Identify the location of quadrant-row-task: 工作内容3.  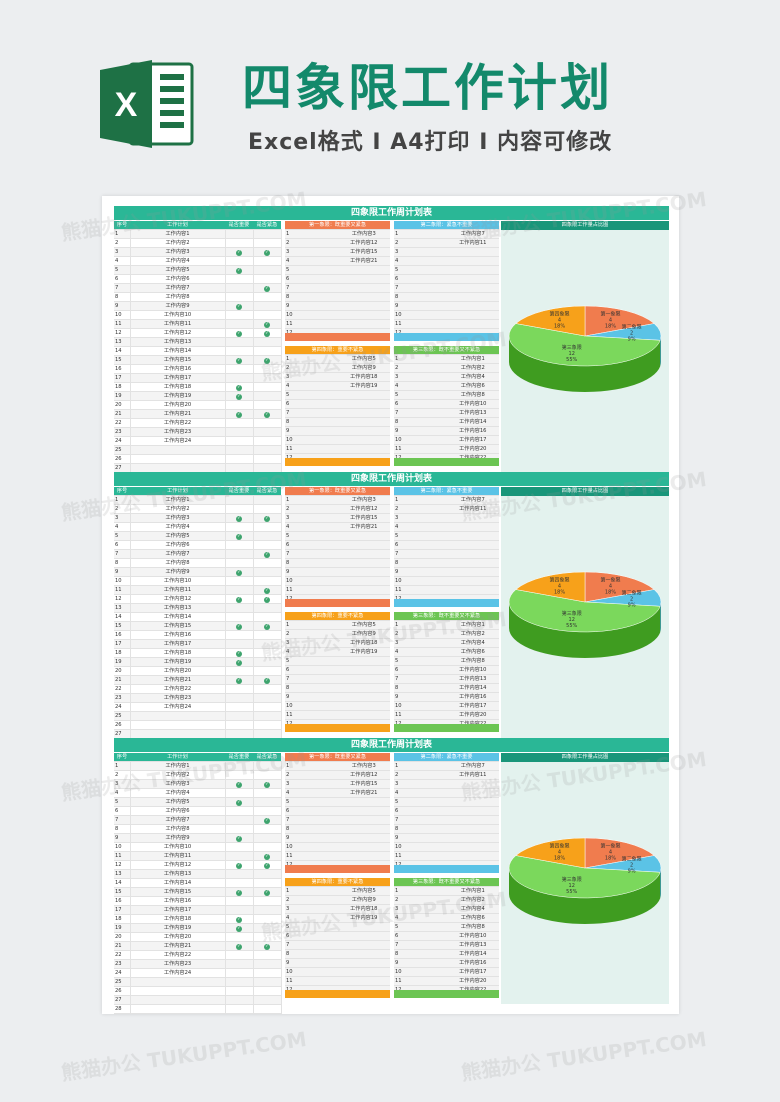
(363, 766).